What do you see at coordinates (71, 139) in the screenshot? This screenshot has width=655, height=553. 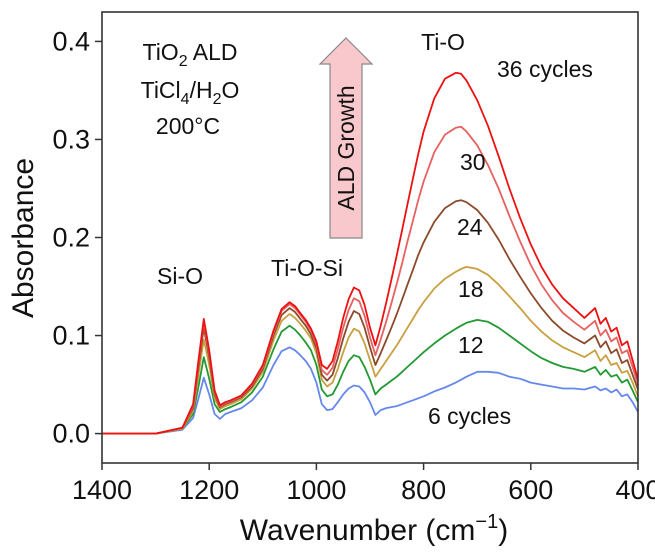 I see `y-tick-label: 0.3` at bounding box center [71, 139].